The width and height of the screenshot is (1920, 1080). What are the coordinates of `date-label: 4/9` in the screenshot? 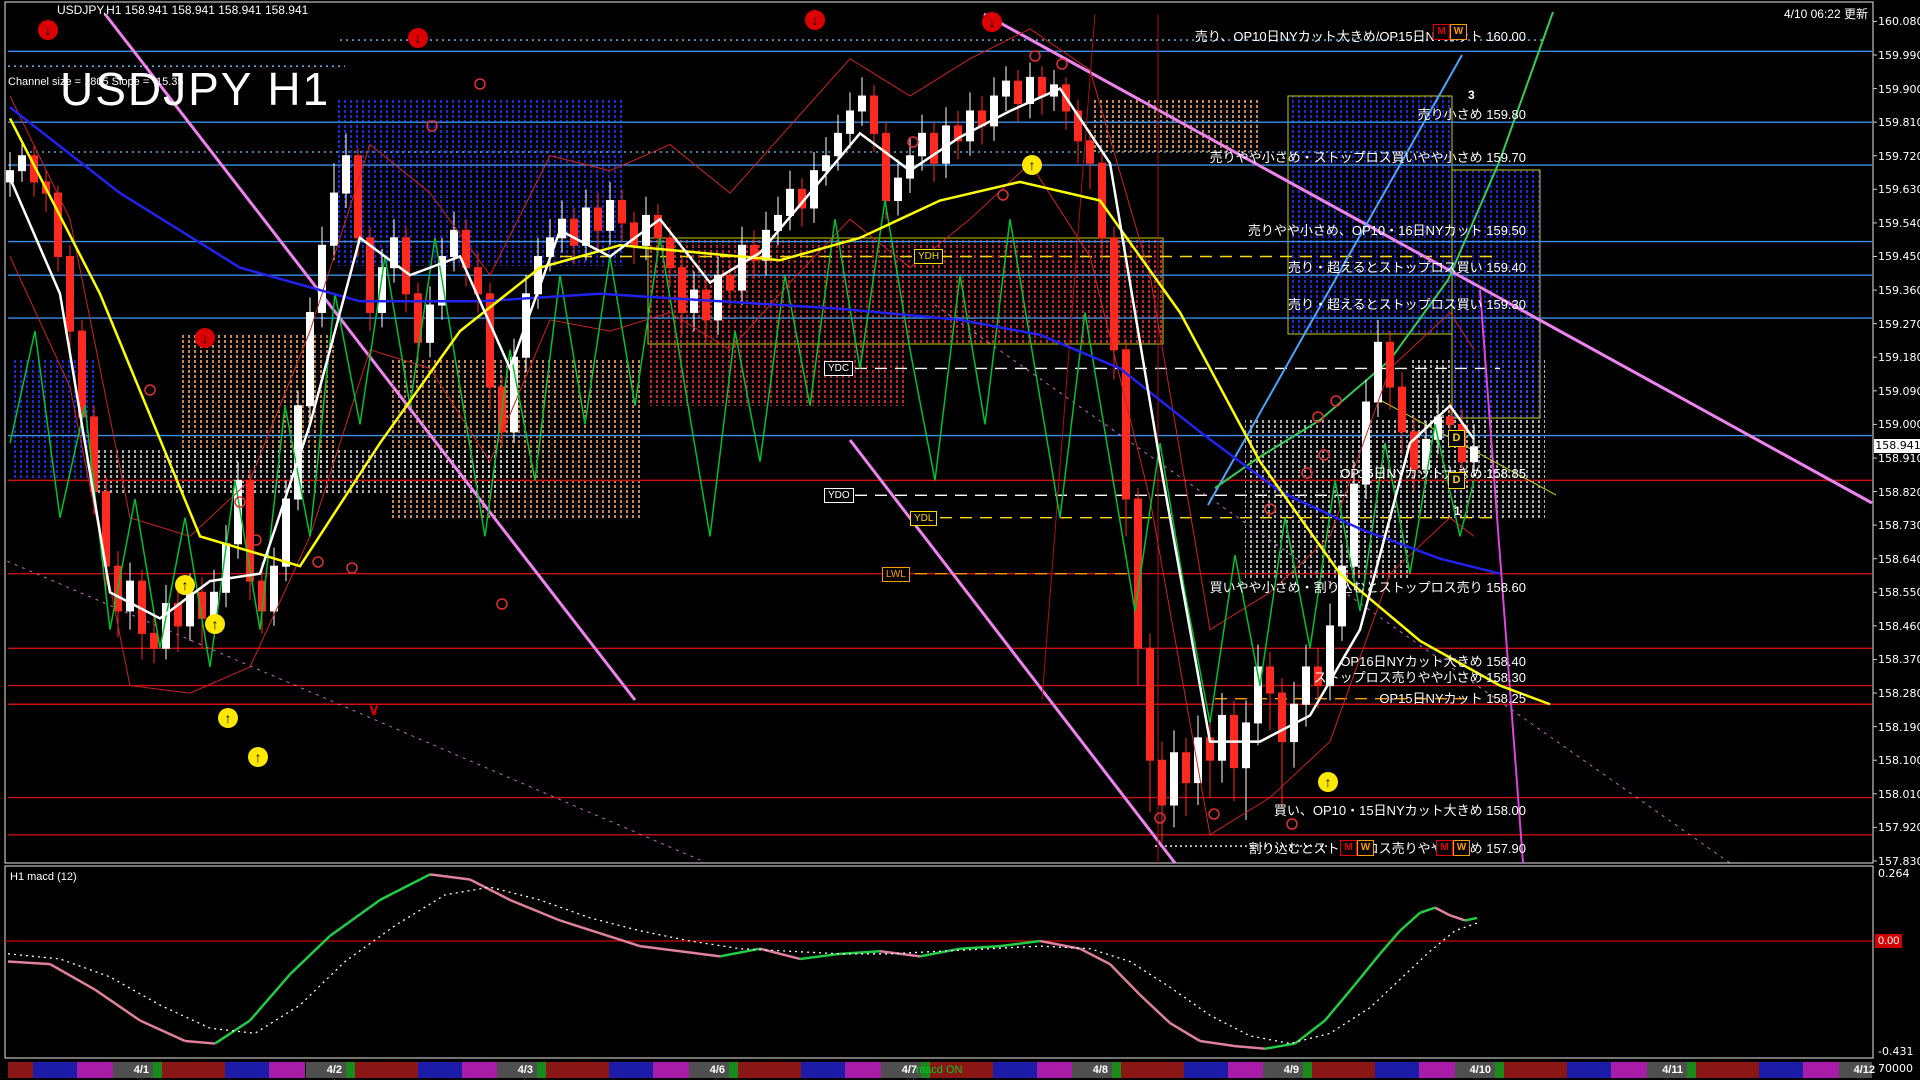 It's located at (1291, 1070).